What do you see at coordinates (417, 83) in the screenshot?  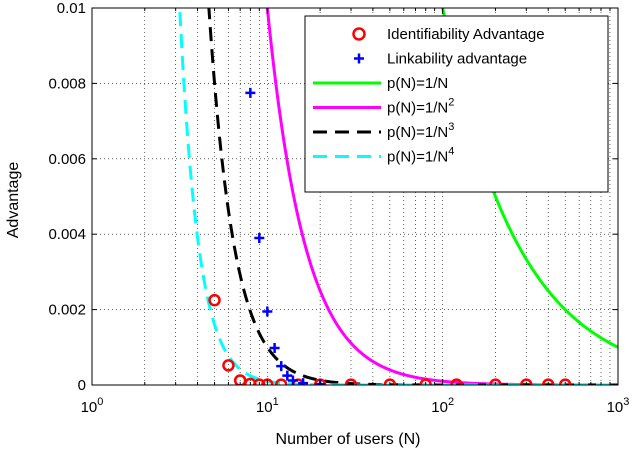 I see `legend-label: p(N)=1/N` at bounding box center [417, 83].